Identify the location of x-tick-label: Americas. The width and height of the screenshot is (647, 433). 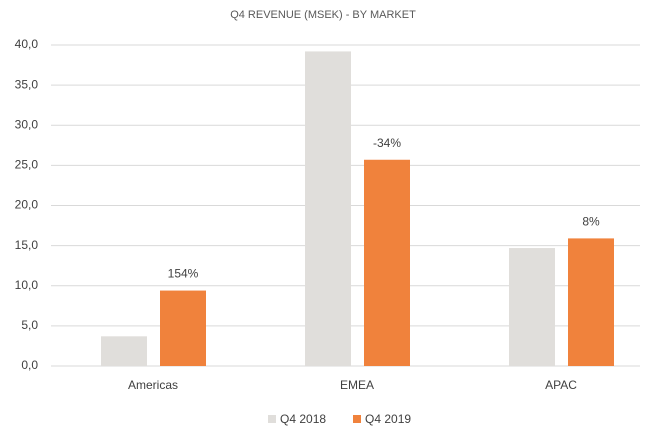
(153, 385).